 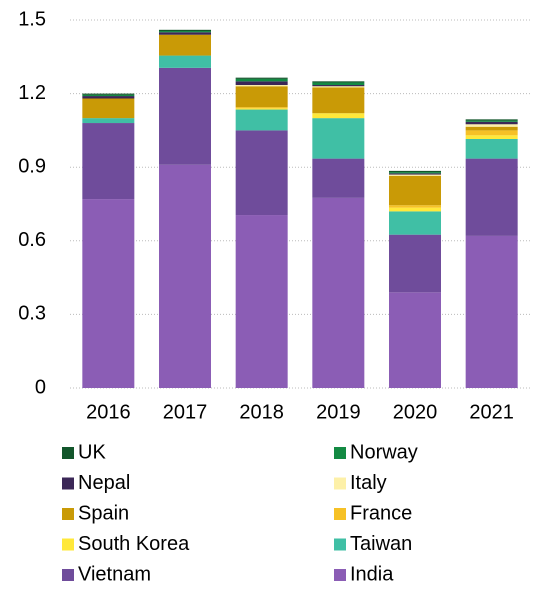 I want to click on legend-label: Vietnam, so click(x=114, y=573).